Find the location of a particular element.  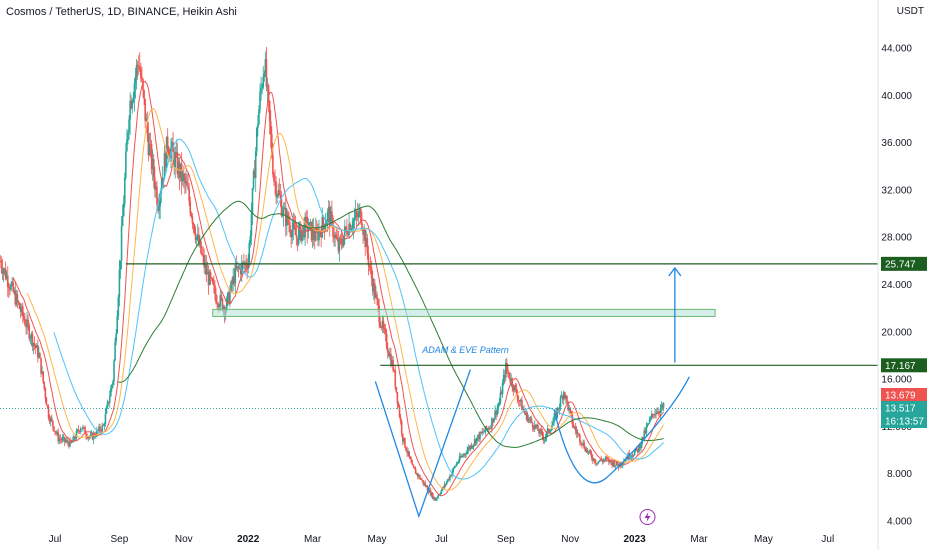

time-tick-label: Mar is located at coordinates (313, 539).